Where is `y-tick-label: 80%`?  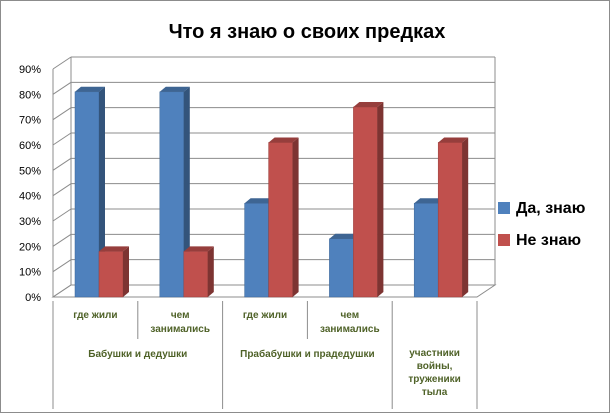 y-tick-label: 80% is located at coordinates (30, 95).